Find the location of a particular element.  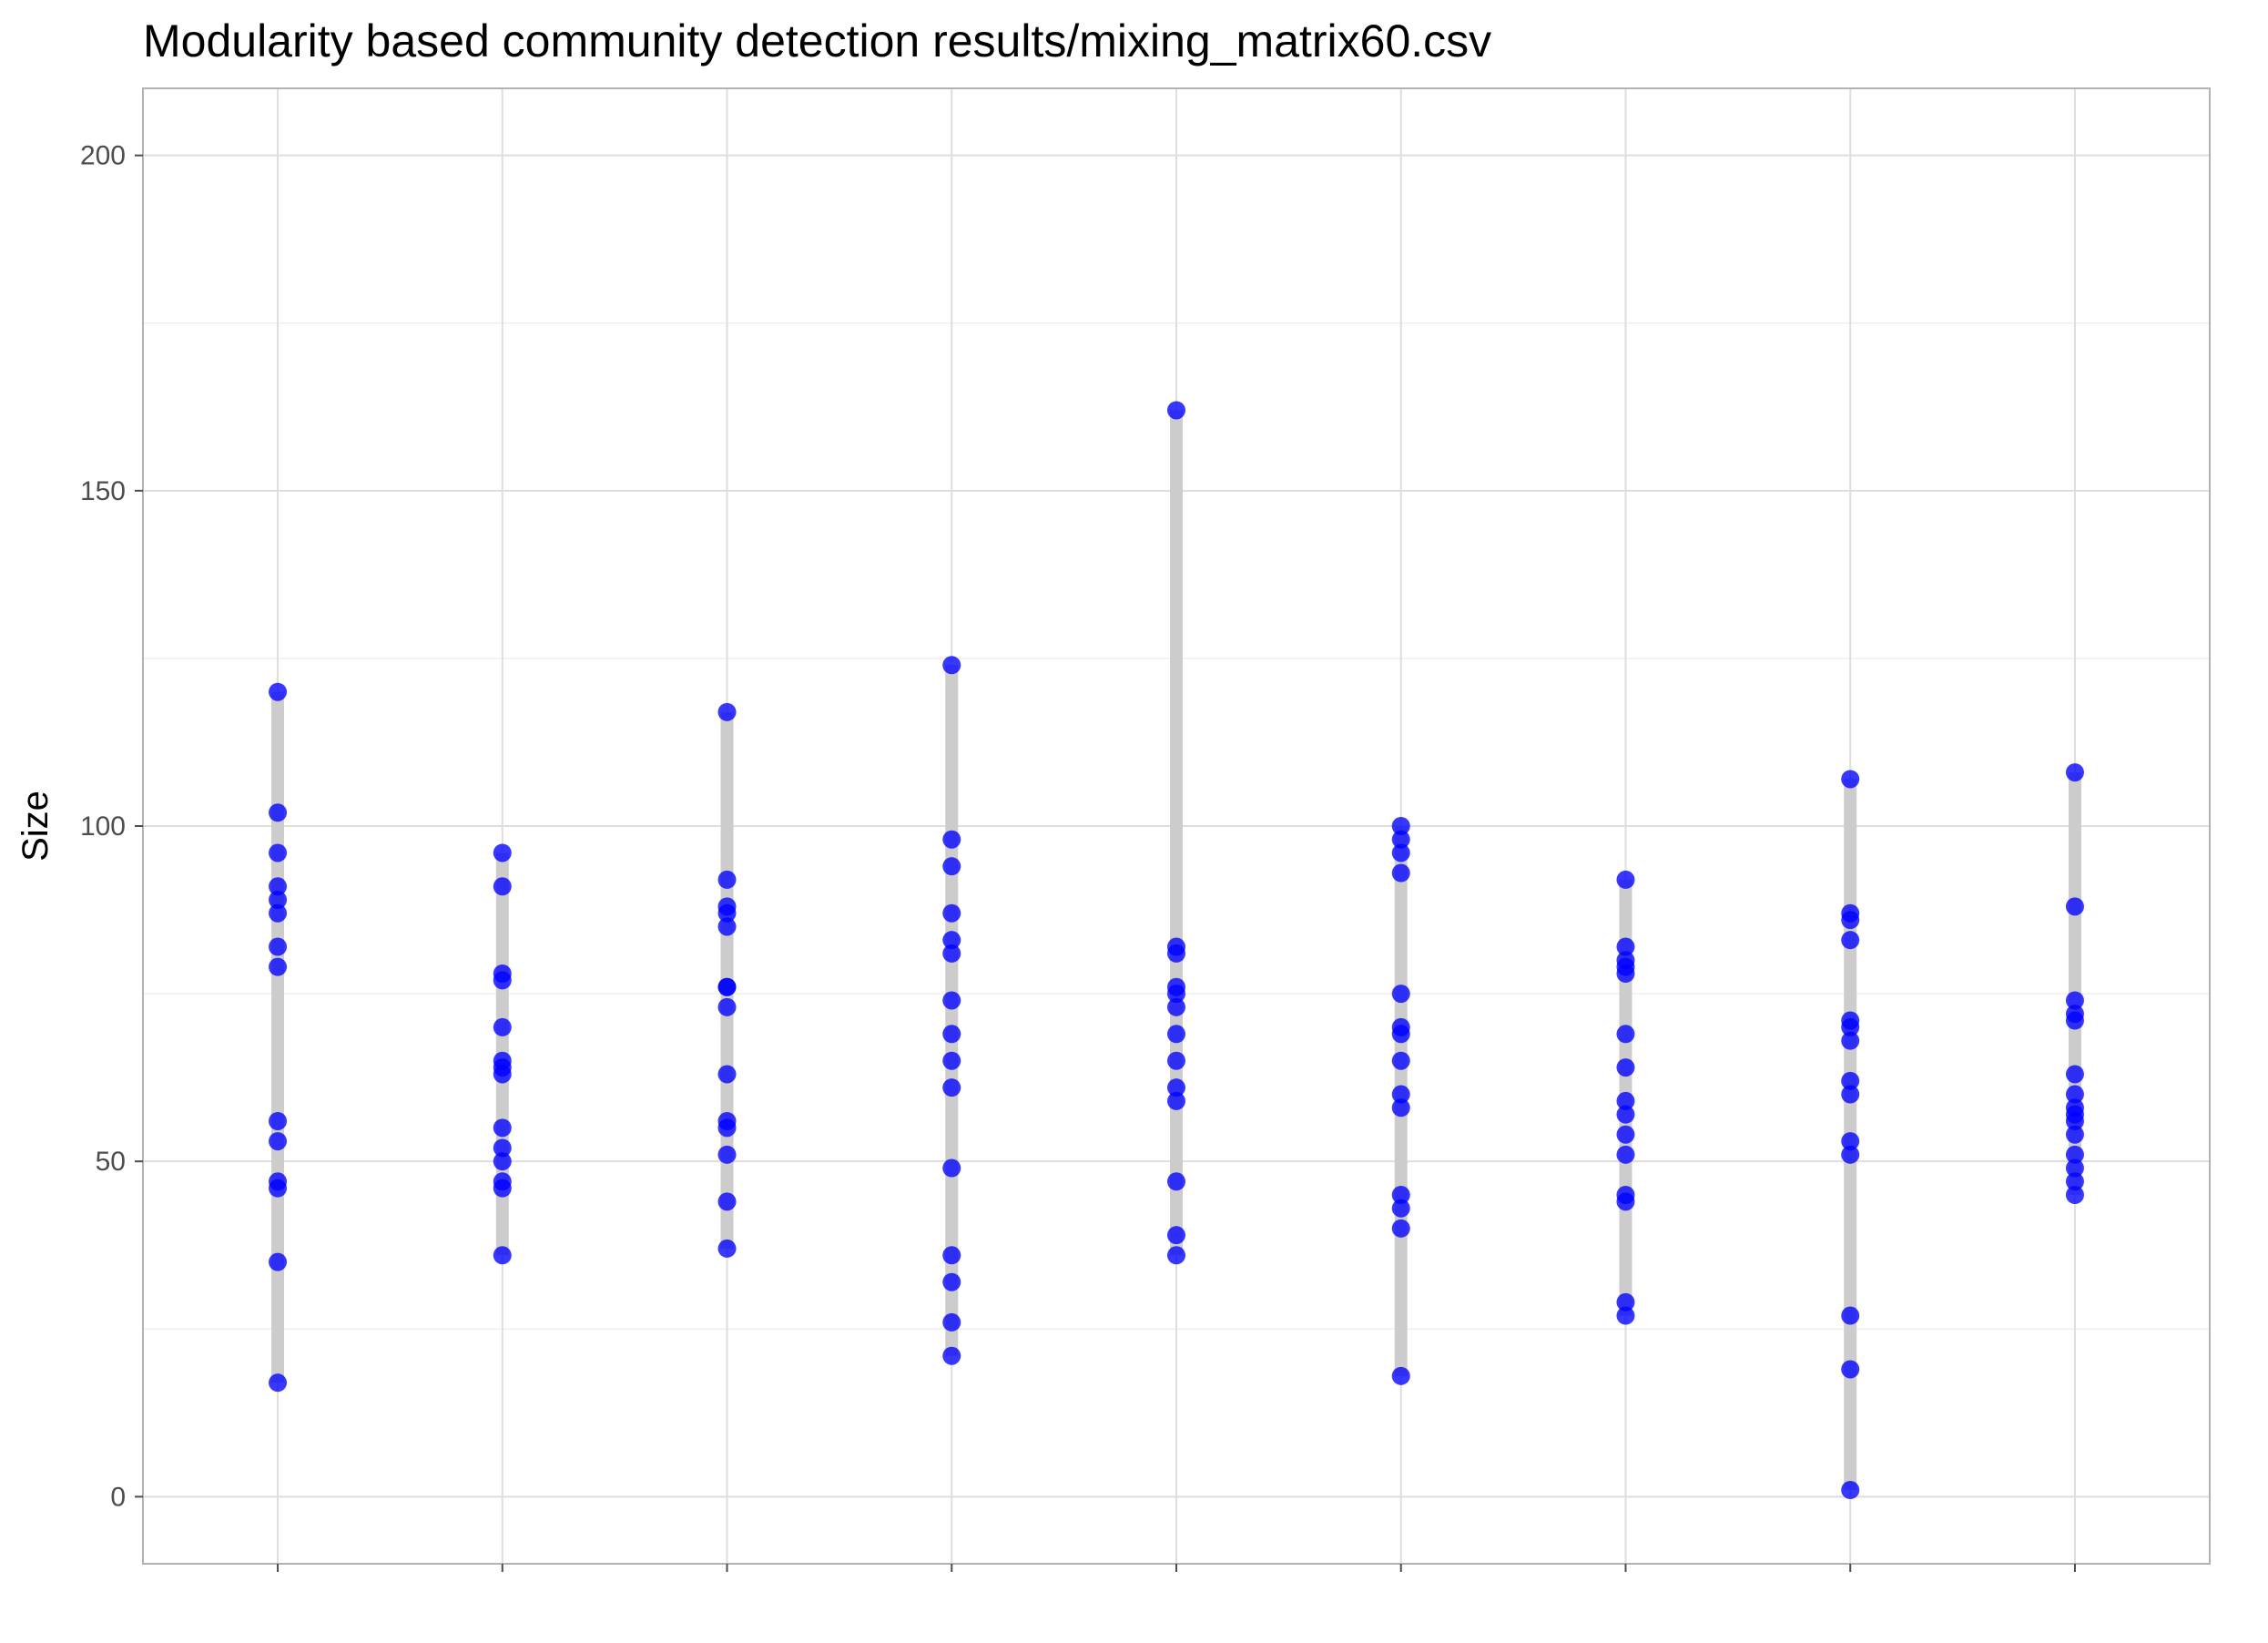

y-axis-label: Size is located at coordinates (35, 826).